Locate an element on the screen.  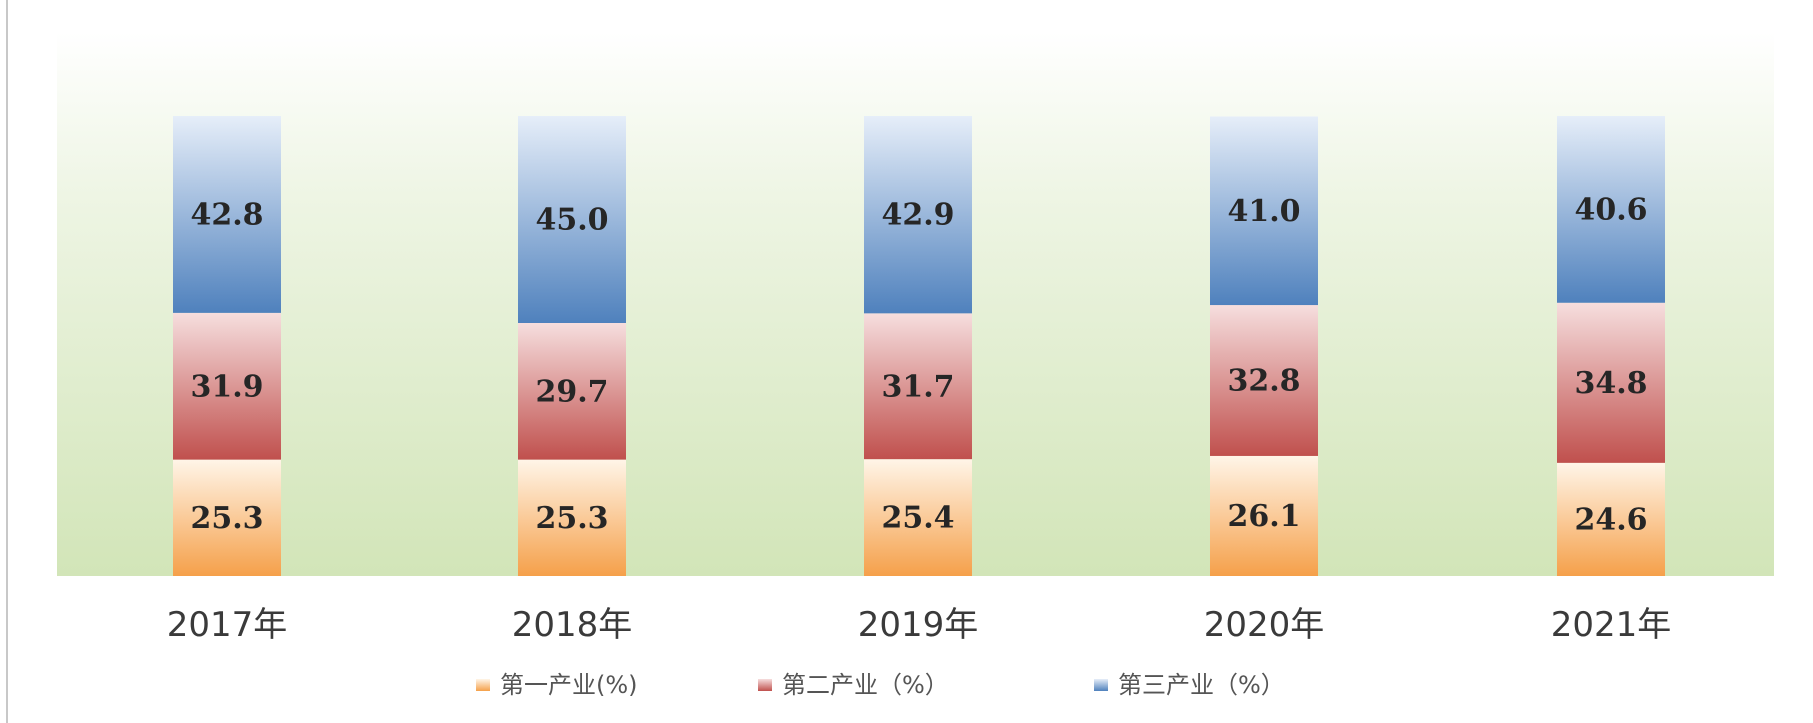
data-label-tertiary-5: 40.6 is located at coordinates (1610, 209).